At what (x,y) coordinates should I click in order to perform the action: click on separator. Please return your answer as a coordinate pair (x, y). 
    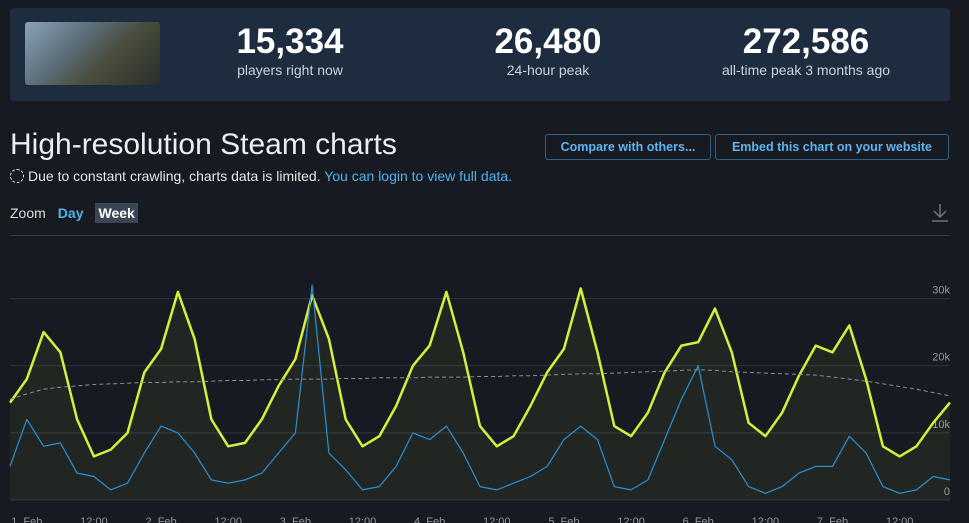
    Looking at the image, I should click on (480, 235).